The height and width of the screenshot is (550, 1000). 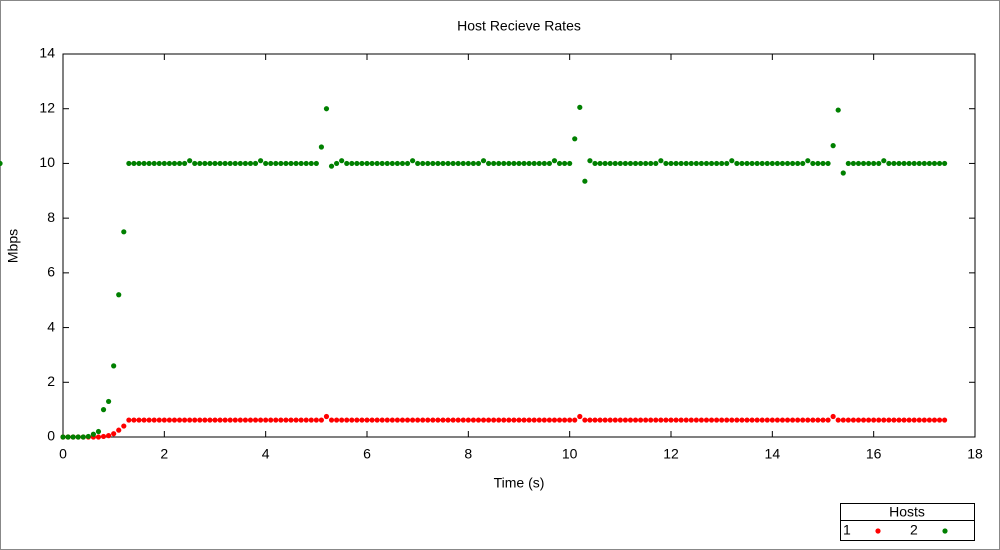 What do you see at coordinates (51, 436) in the screenshot?
I see `y-tick-label: 0` at bounding box center [51, 436].